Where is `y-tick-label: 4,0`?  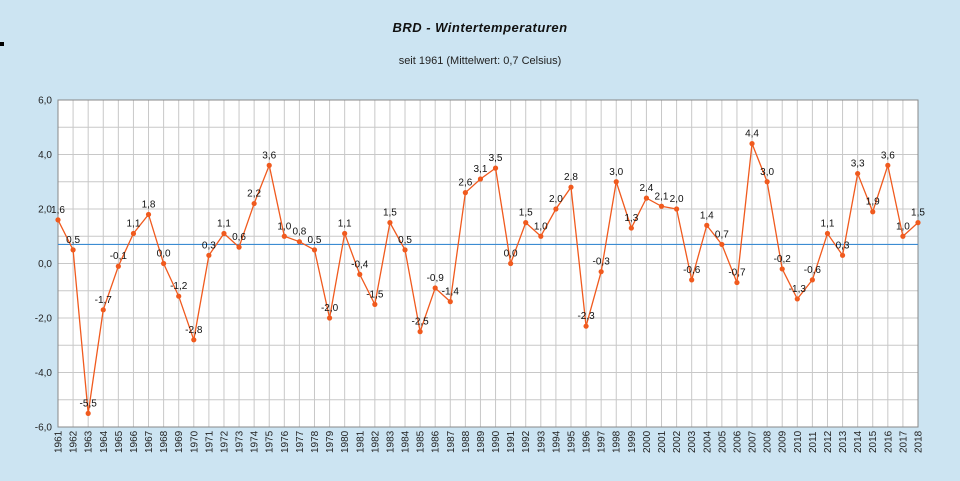
y-tick-label: 4,0 is located at coordinates (45, 155).